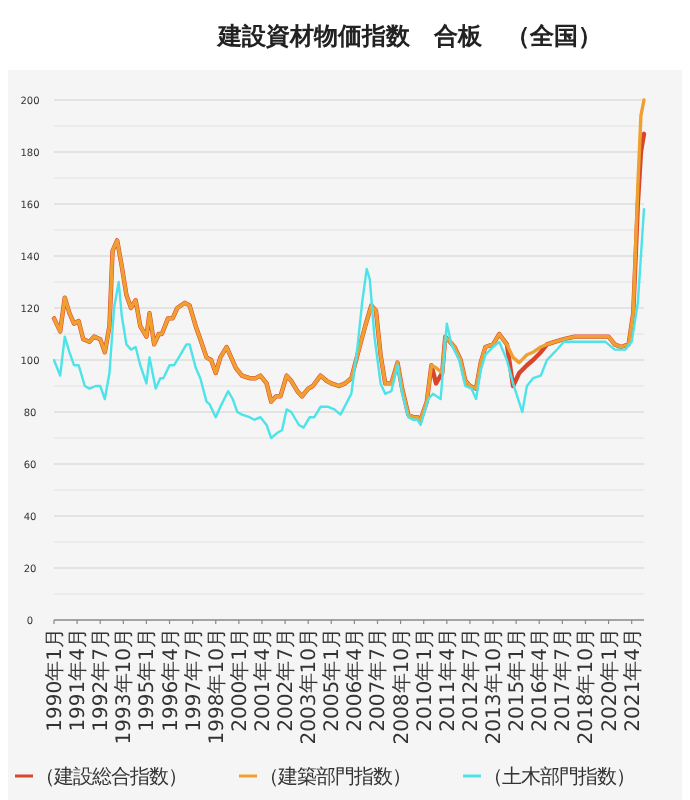 The width and height of the screenshot is (690, 800). What do you see at coordinates (355, 680) in the screenshot?
I see `x-tick-label: 2006年4月` at bounding box center [355, 680].